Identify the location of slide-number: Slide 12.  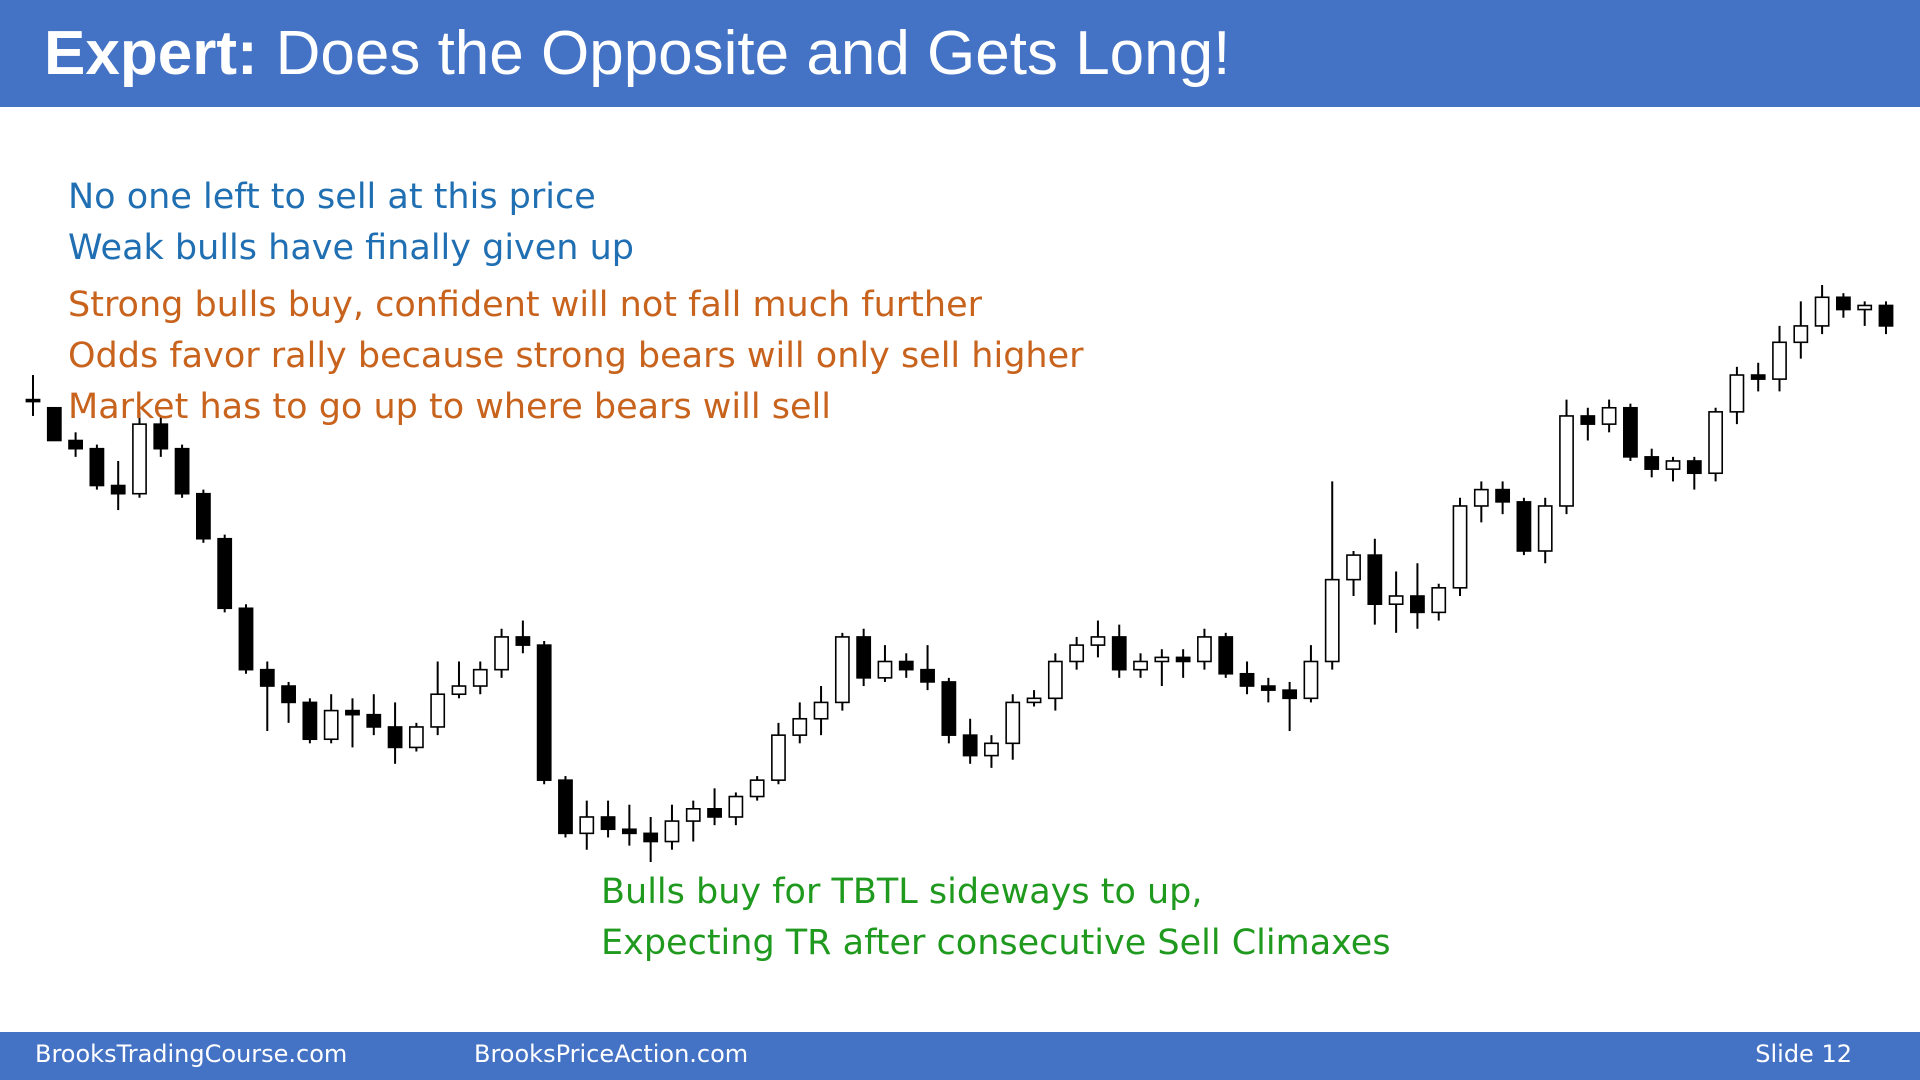
(1803, 1054).